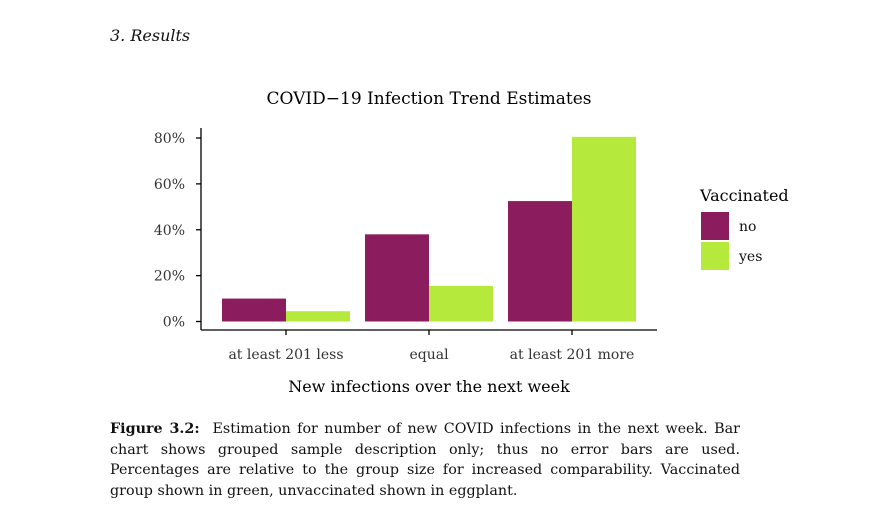 This screenshot has height=531, width=869. What do you see at coordinates (747, 227) in the screenshot?
I see `legend-label-no: no` at bounding box center [747, 227].